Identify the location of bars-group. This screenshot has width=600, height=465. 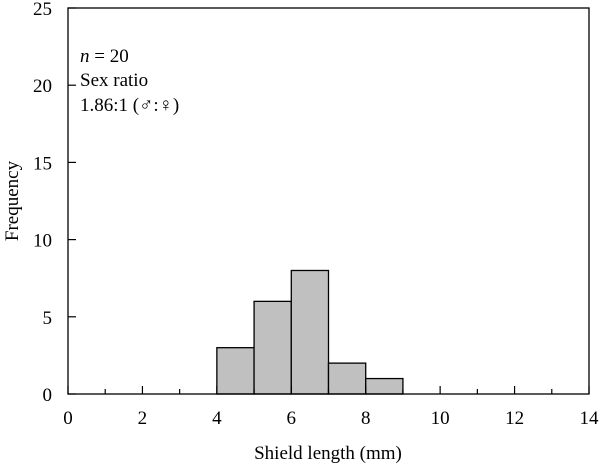
(310, 332).